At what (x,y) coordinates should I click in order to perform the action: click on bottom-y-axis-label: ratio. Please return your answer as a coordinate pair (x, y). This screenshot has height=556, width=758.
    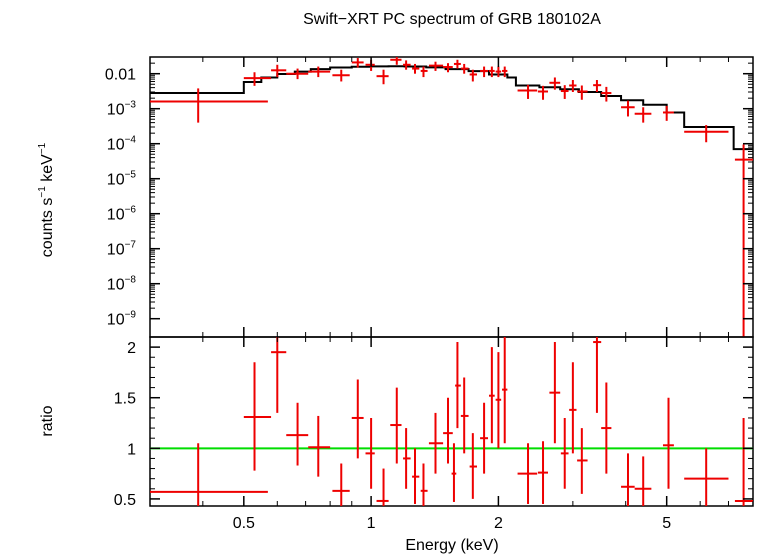
    Looking at the image, I should click on (47, 420).